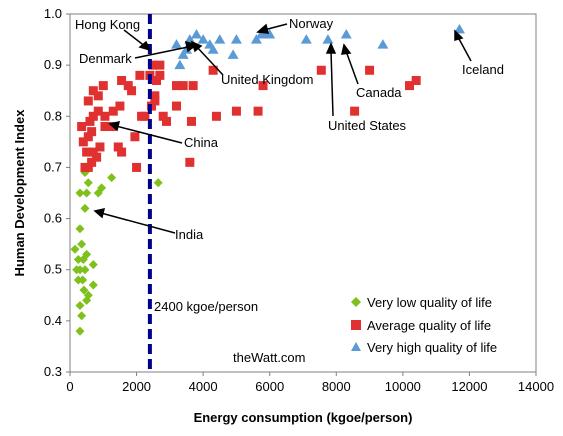 This screenshot has height=436, width=563. I want to click on y-tick-label: 0.7, so click(53, 166).